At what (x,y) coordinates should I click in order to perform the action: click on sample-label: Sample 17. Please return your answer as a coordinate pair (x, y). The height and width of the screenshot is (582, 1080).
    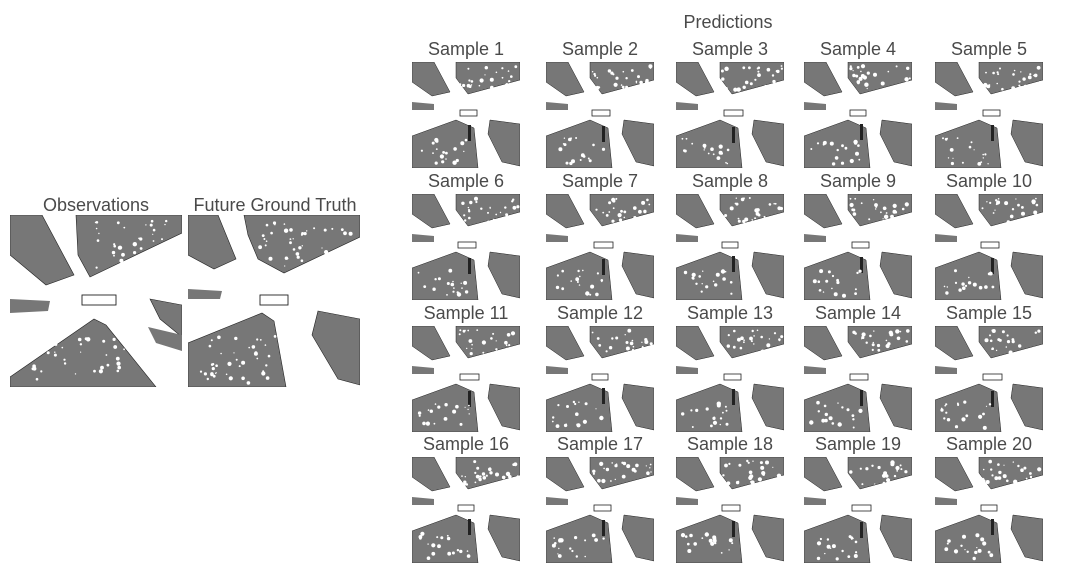
    Looking at the image, I should click on (600, 444).